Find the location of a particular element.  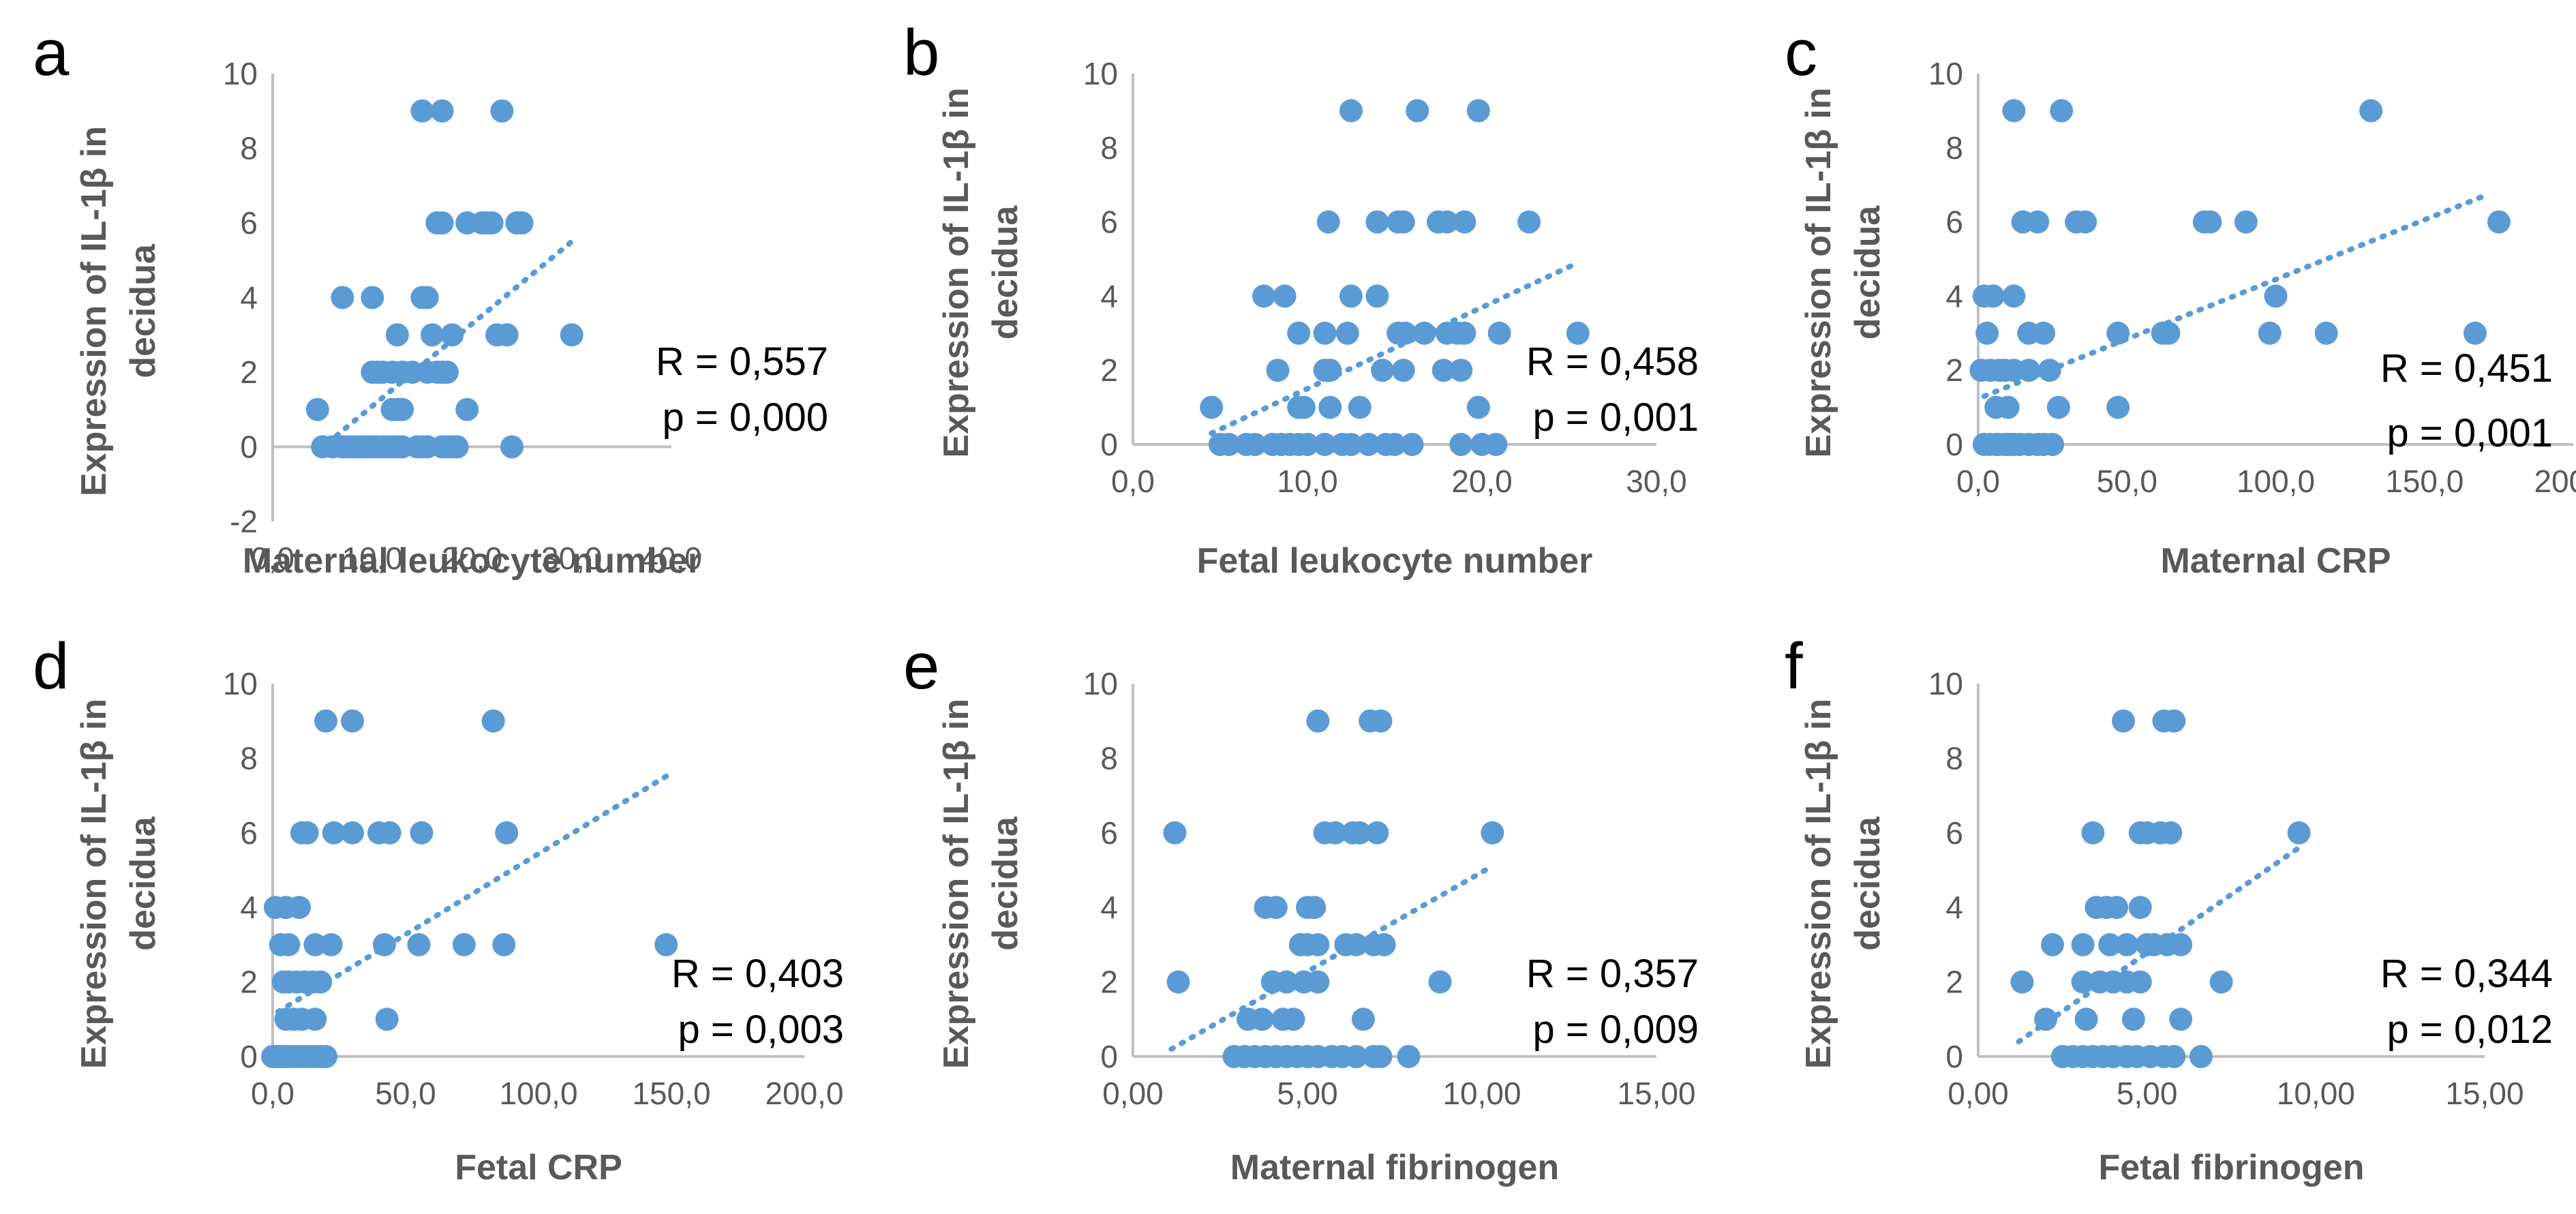

y-tick-label: 10 is located at coordinates (240, 73).